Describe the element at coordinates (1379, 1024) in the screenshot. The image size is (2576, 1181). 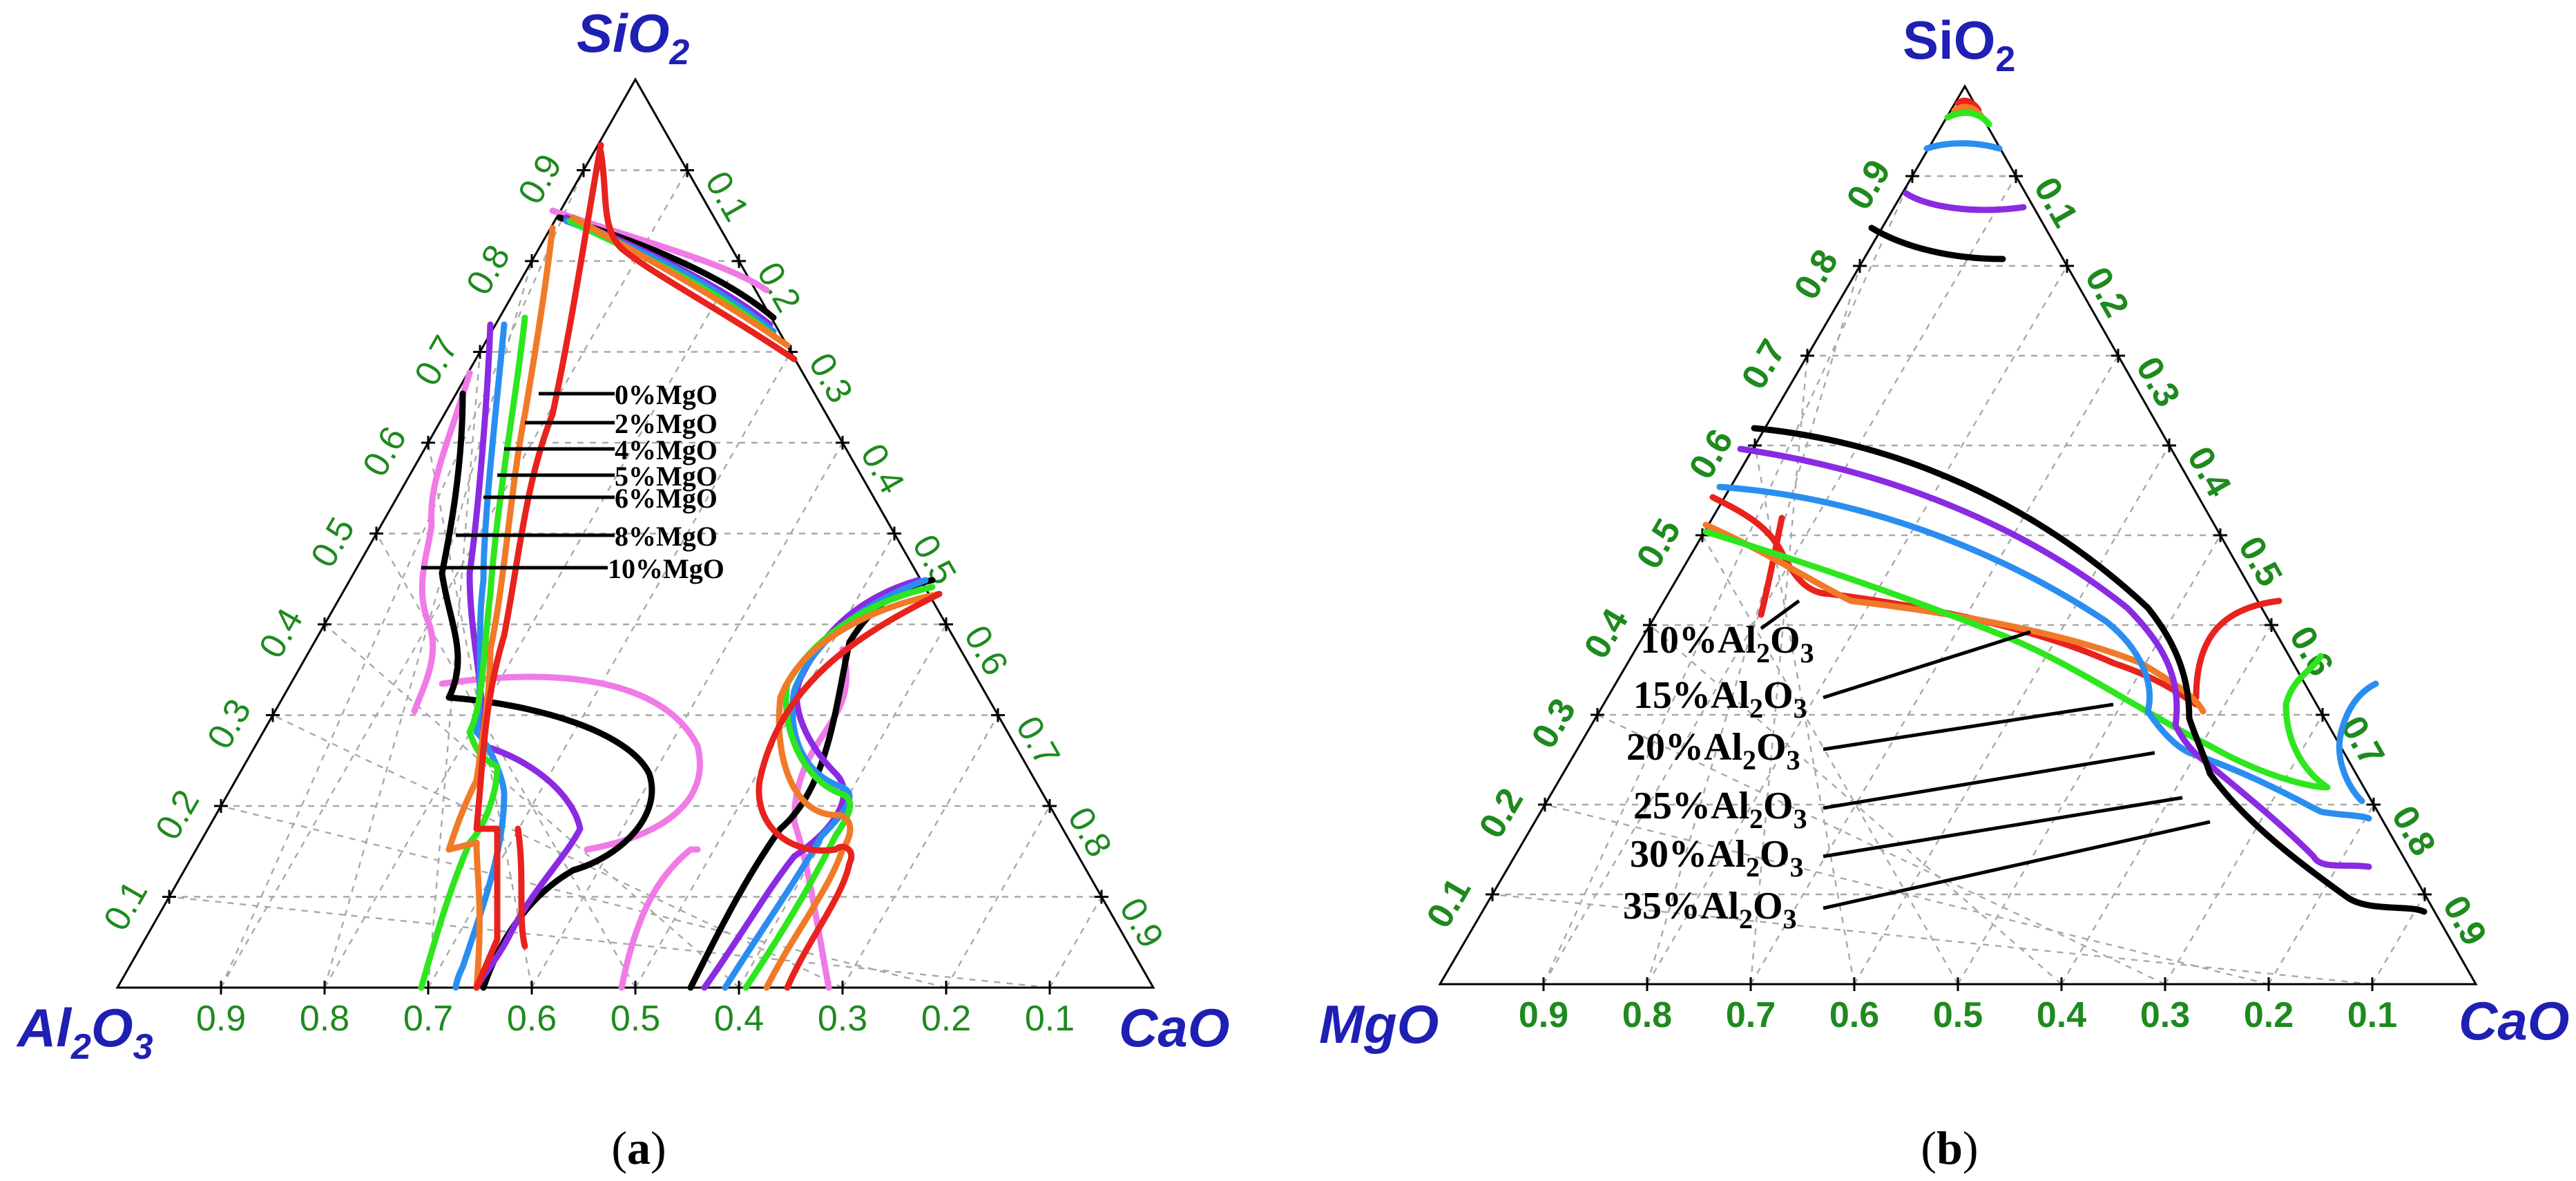
I see `panel-b-vertex-mgo: MgO` at that location.